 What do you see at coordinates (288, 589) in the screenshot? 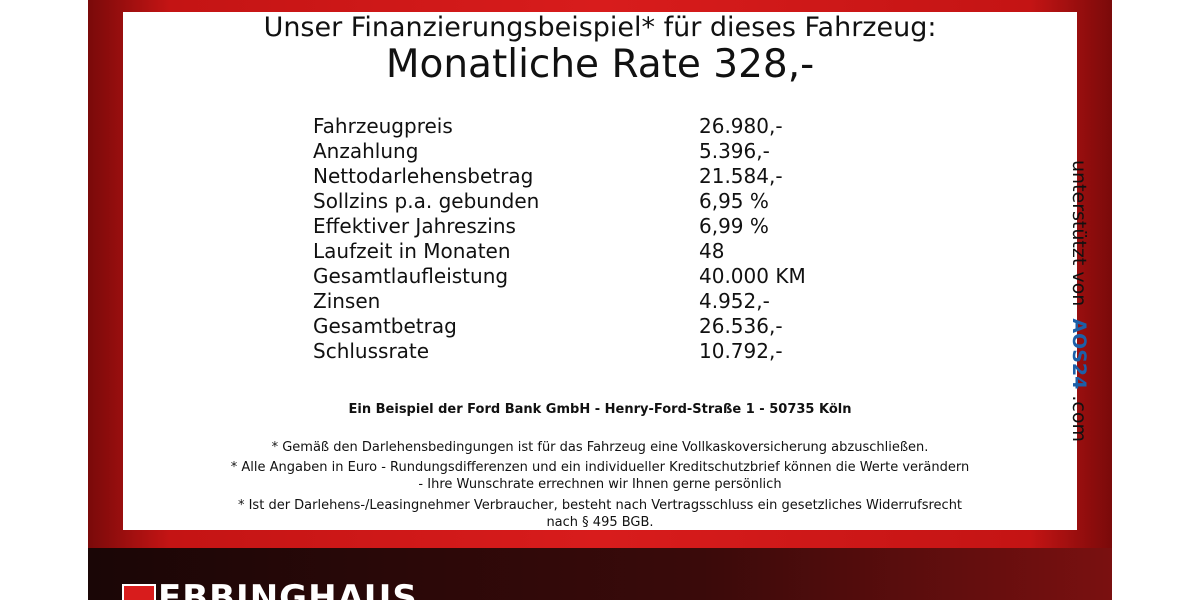
I see `footer-brand: EBBINGHAUS` at bounding box center [288, 589].